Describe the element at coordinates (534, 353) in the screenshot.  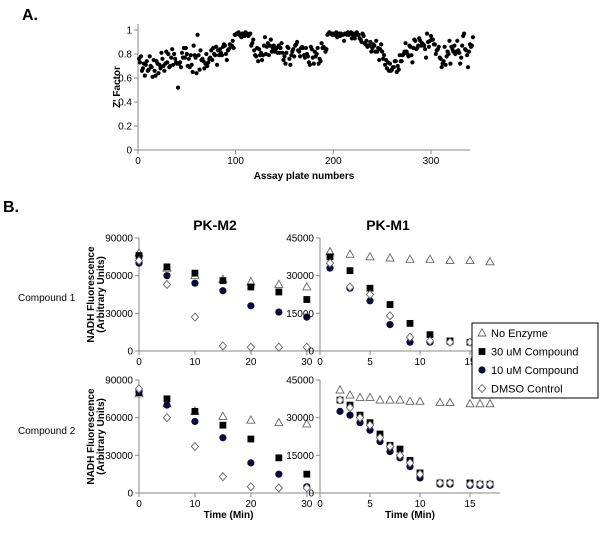
I see `legend-label: 30 uM Compound` at that location.